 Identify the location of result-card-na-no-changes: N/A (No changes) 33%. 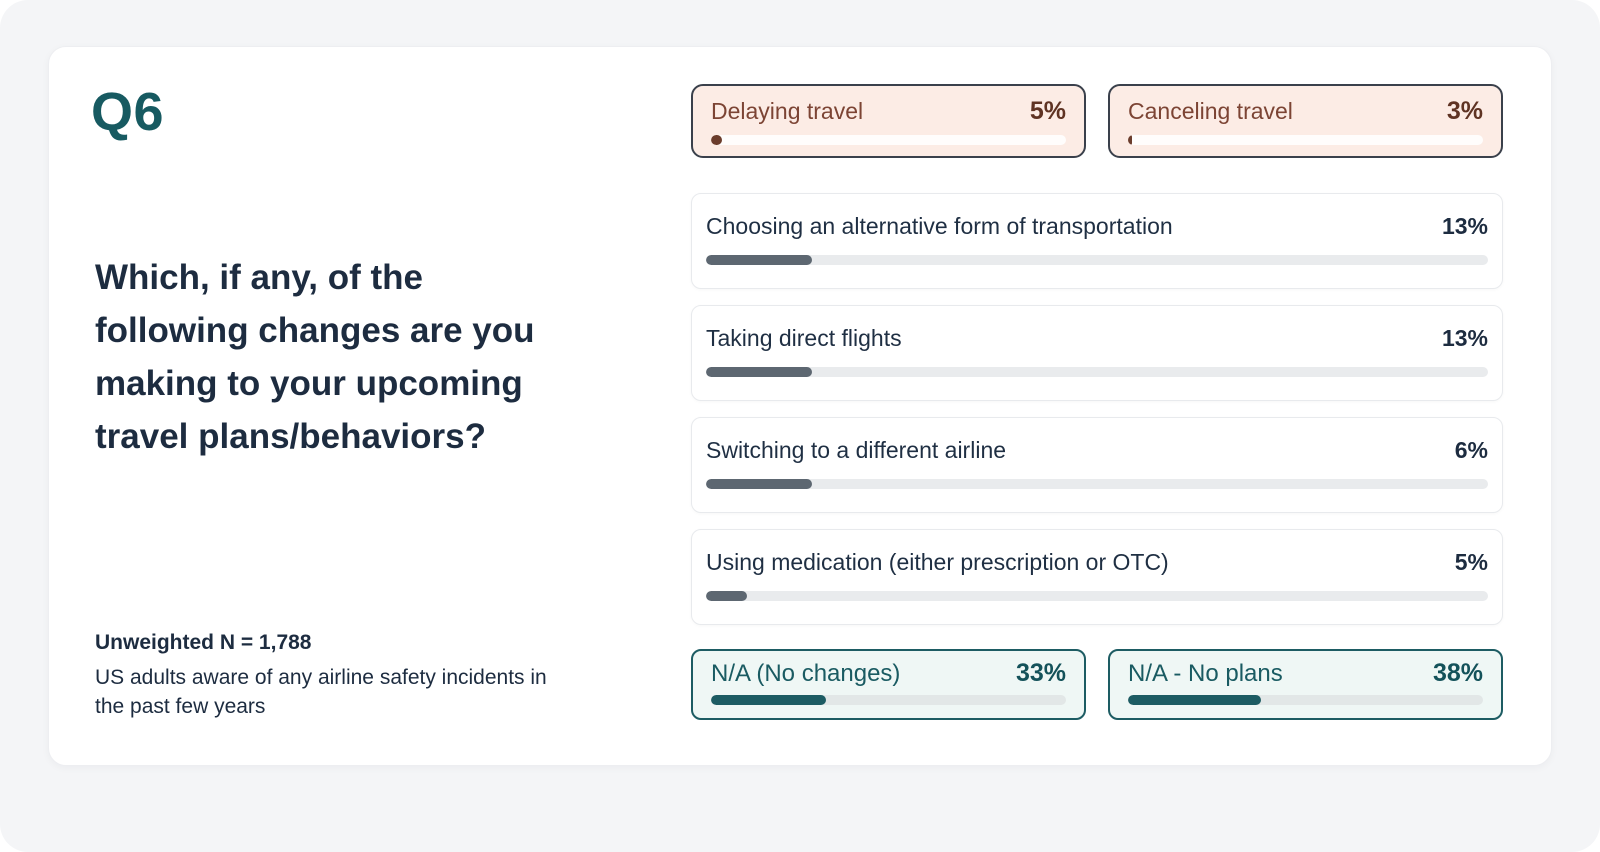
(888, 684).